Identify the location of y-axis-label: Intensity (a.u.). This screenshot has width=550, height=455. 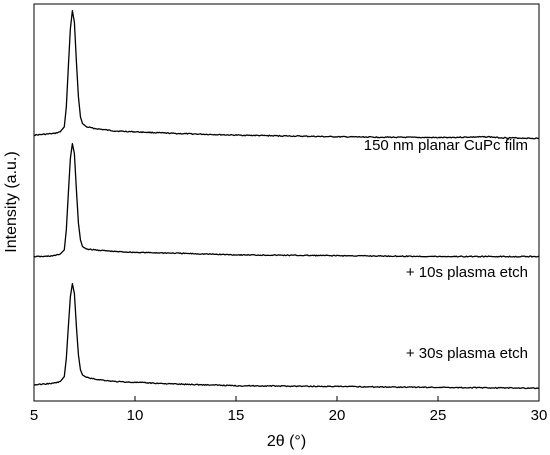
(11, 201).